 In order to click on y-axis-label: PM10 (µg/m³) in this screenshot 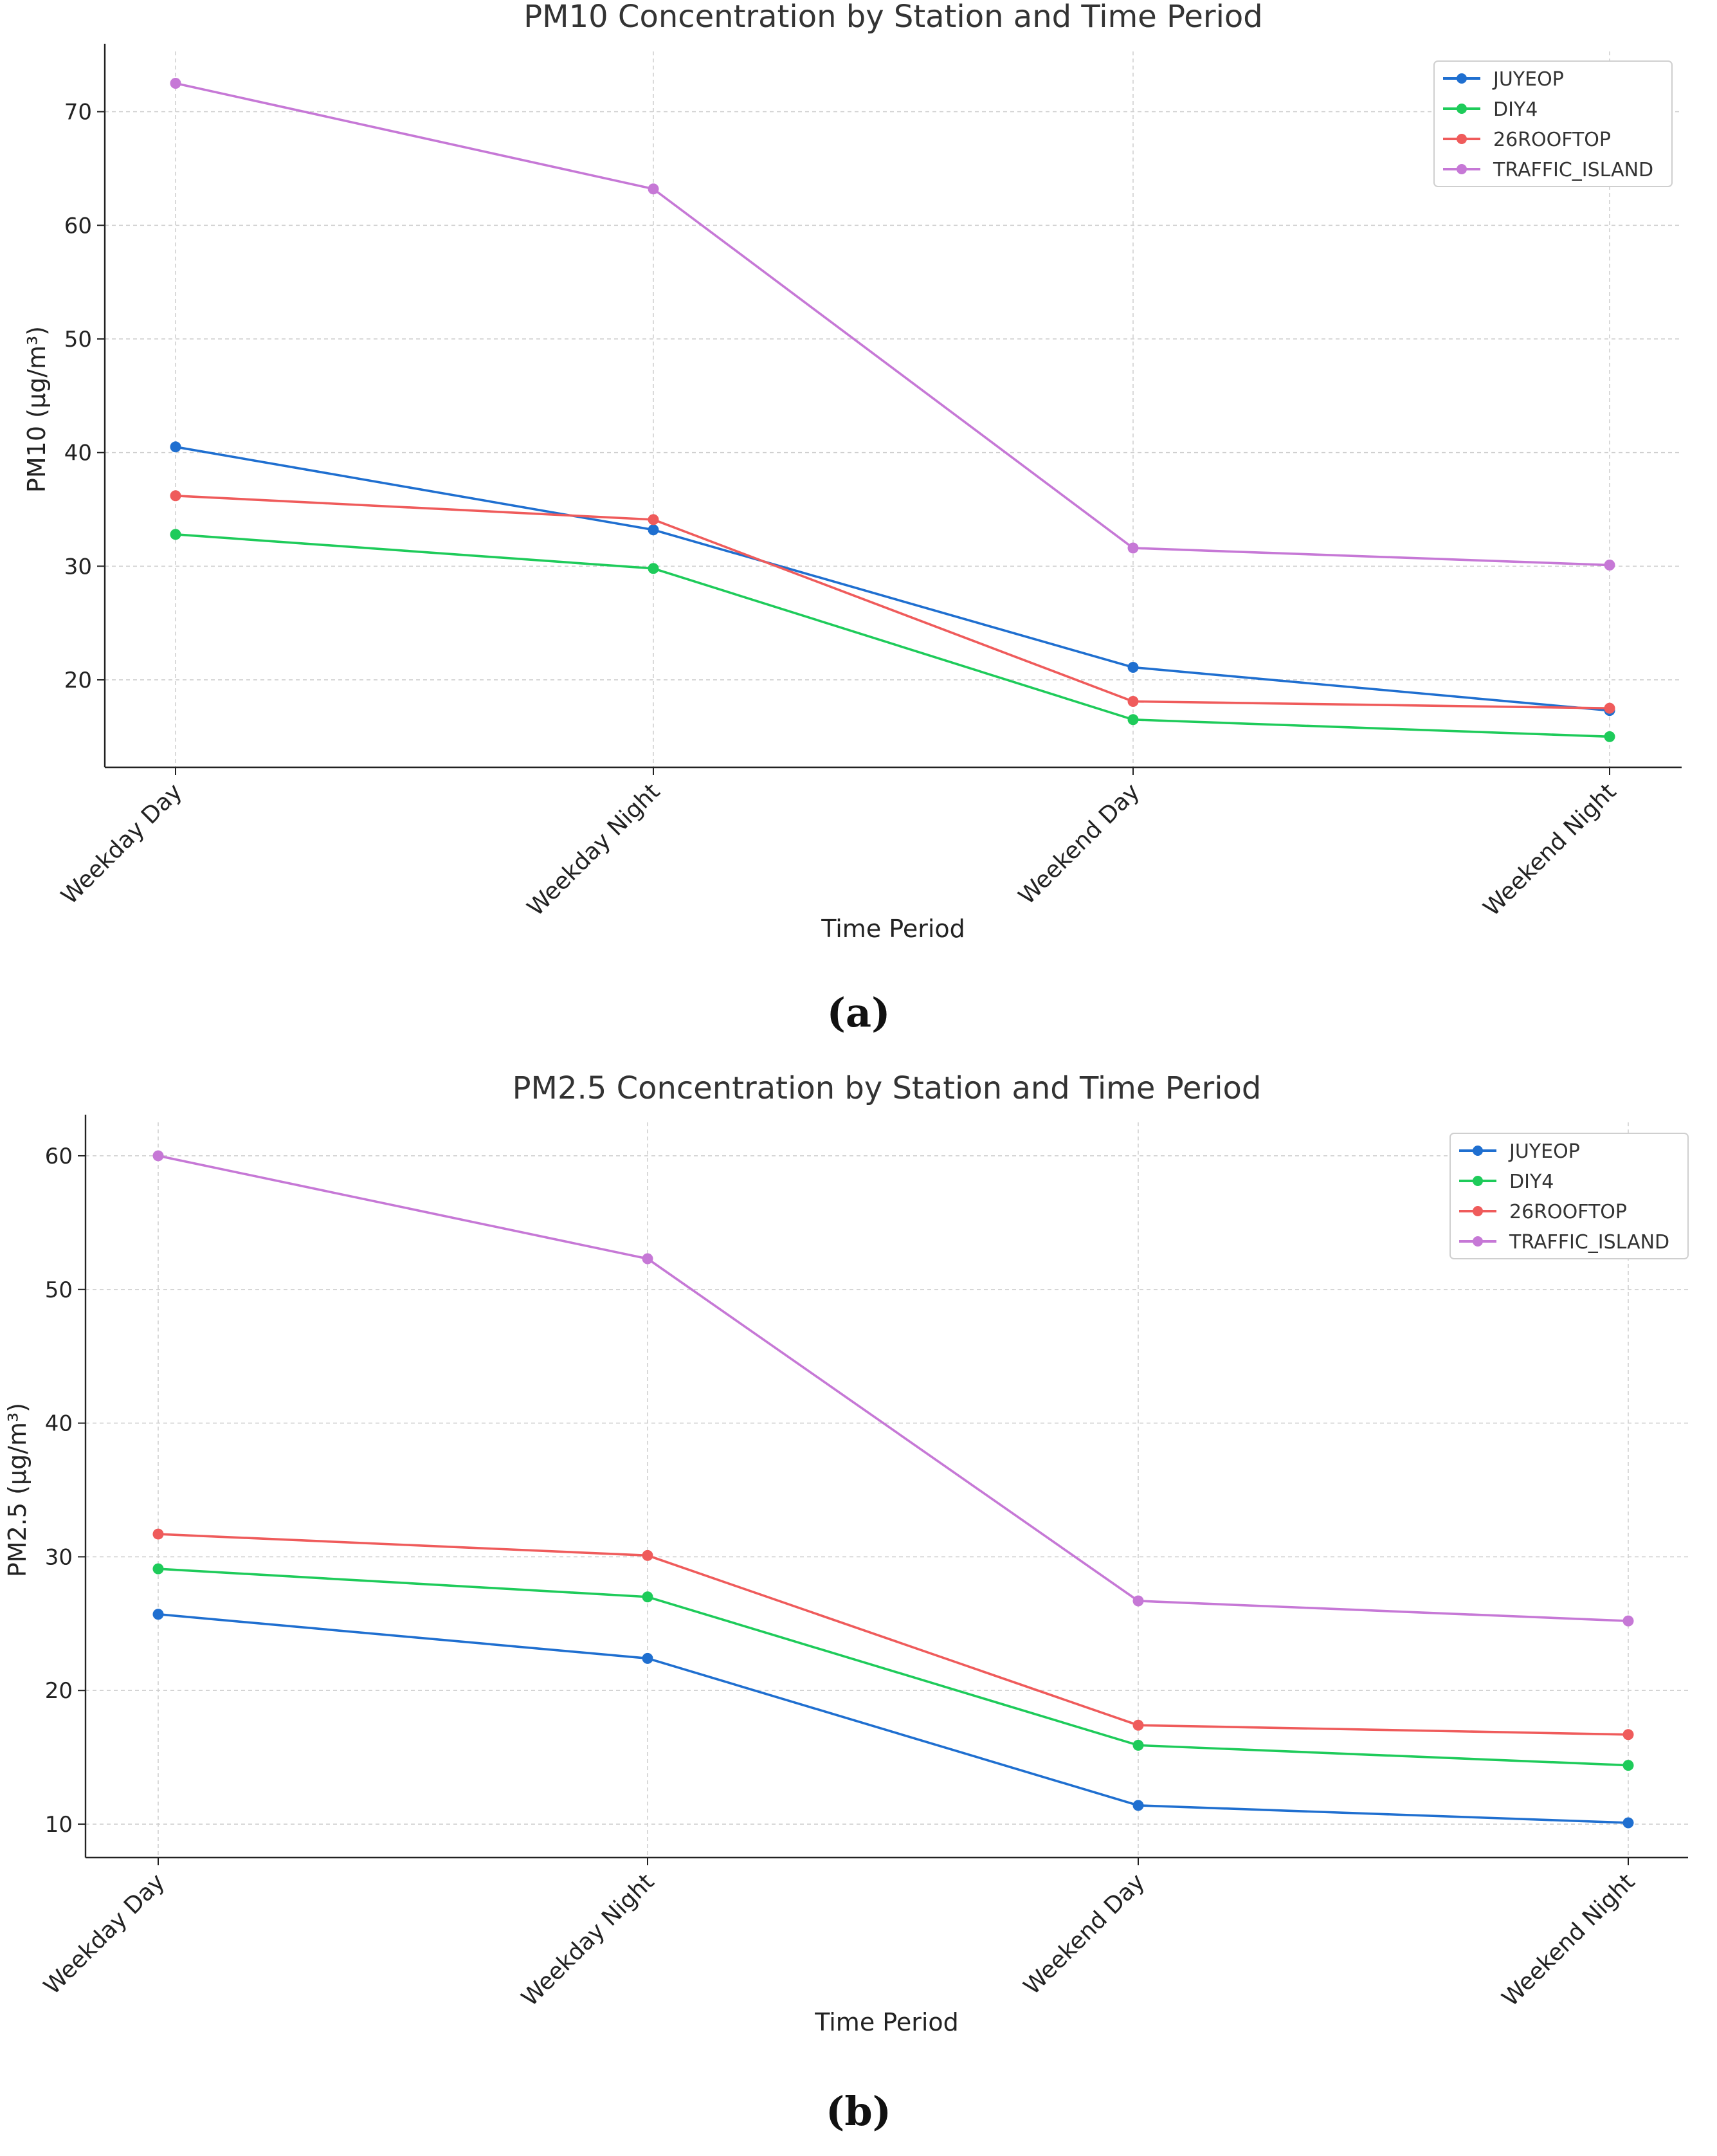, I will do `click(37, 409)`.